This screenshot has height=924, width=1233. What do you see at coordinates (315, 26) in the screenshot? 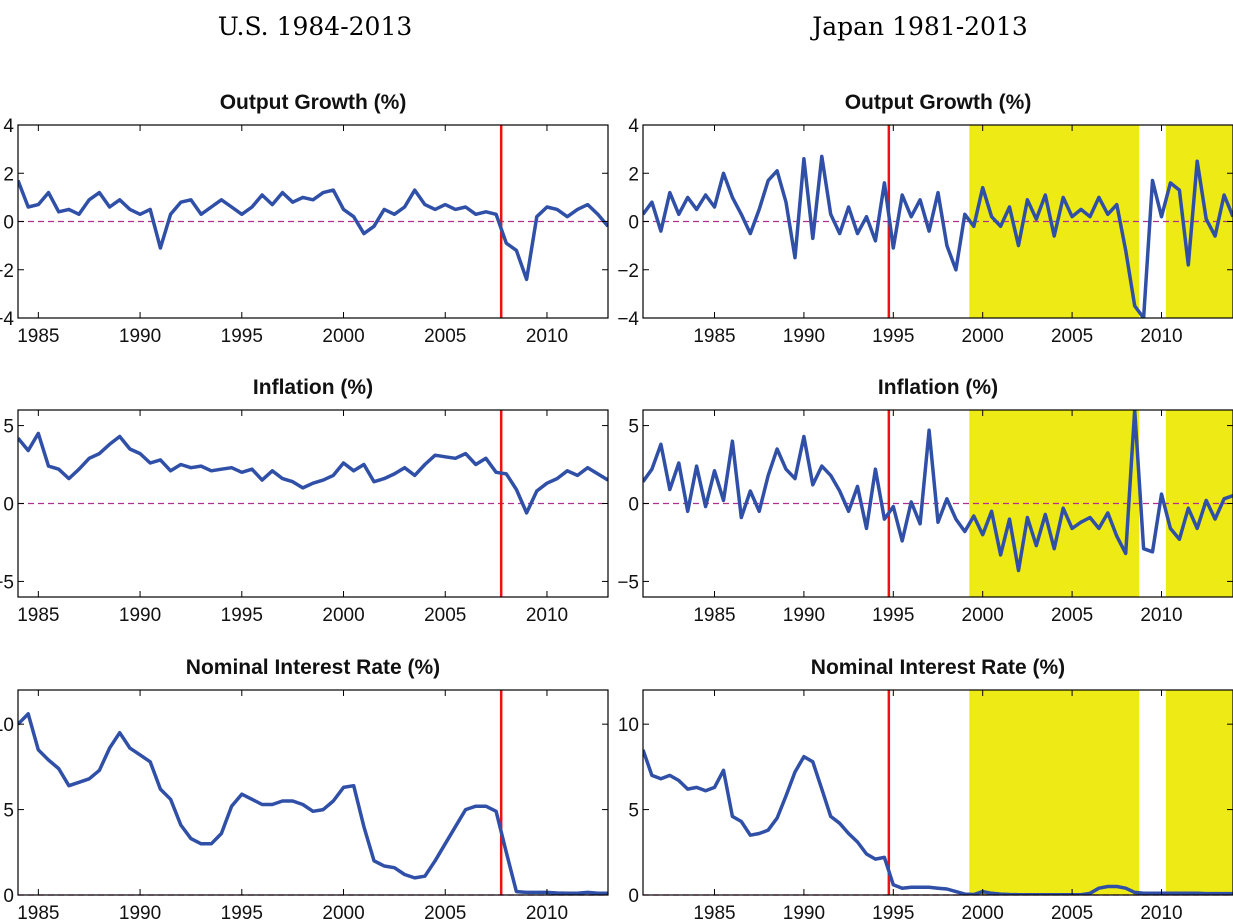
I see `us-column-title: U.S. 1984-2013` at bounding box center [315, 26].